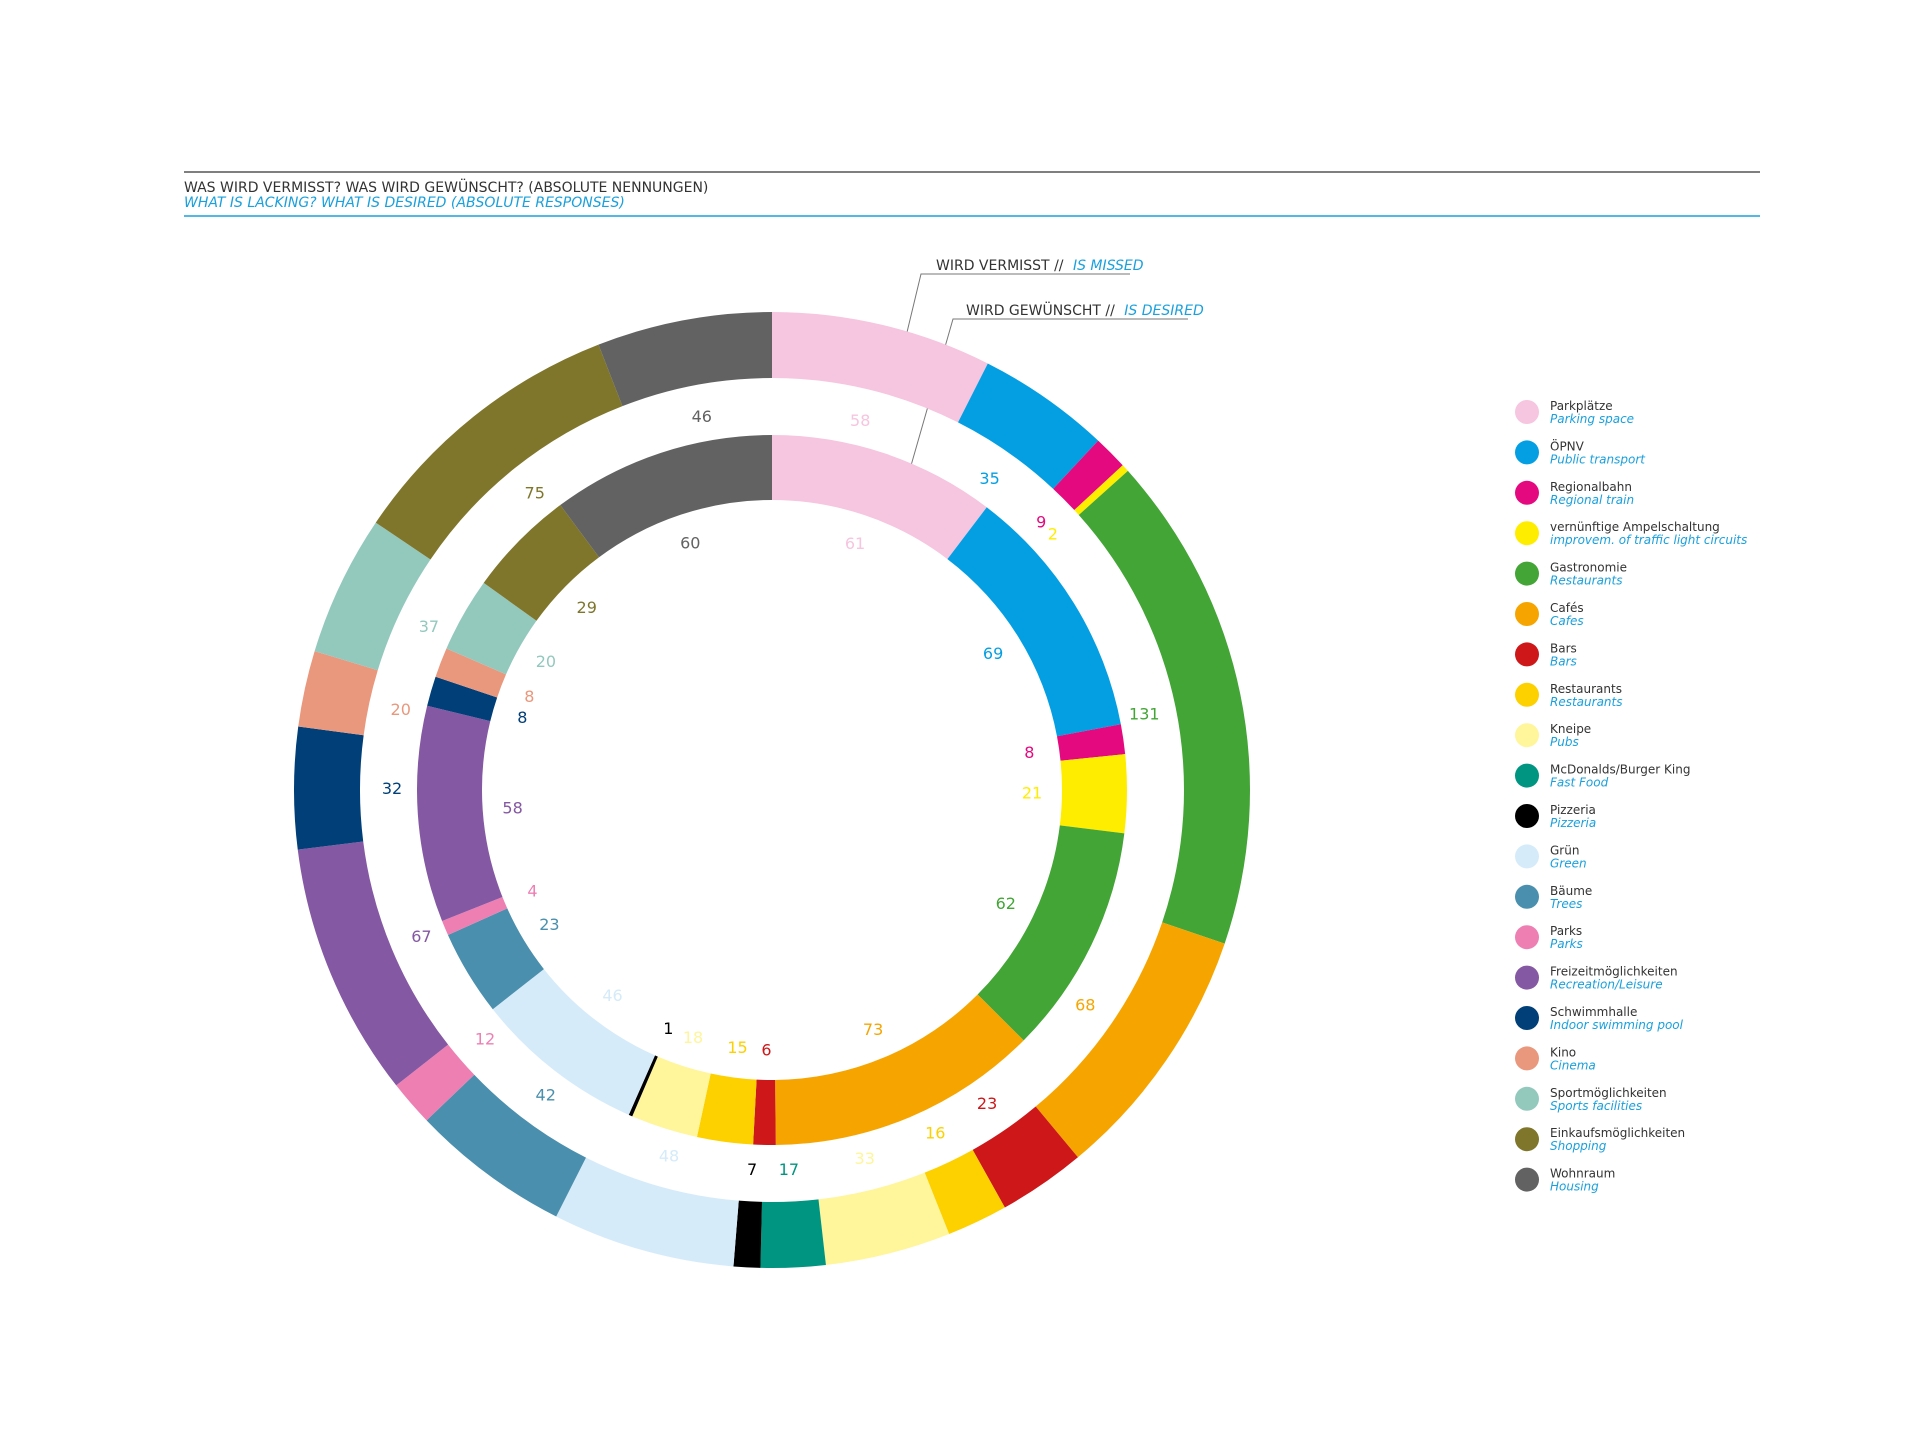 The height and width of the screenshot is (1440, 1920). What do you see at coordinates (693, 1037) in the screenshot?
I see `inner-ring-value-kneipe: 18` at bounding box center [693, 1037].